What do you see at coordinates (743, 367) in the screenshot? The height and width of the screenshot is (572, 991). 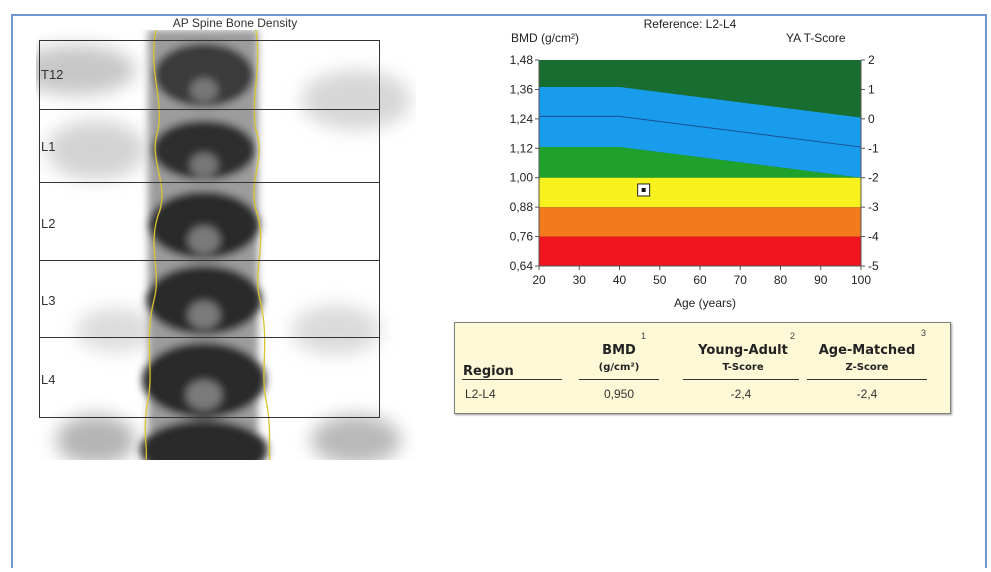 I see `header-t-score: T-Score` at bounding box center [743, 367].